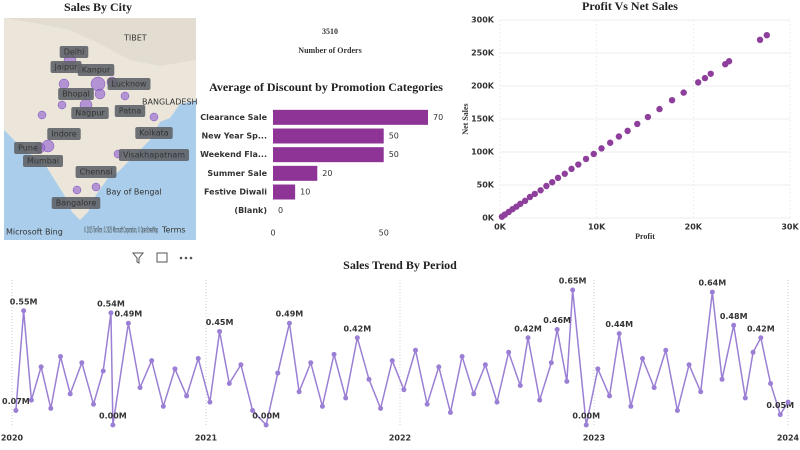  I want to click on city-label: Delhi, so click(74, 52).